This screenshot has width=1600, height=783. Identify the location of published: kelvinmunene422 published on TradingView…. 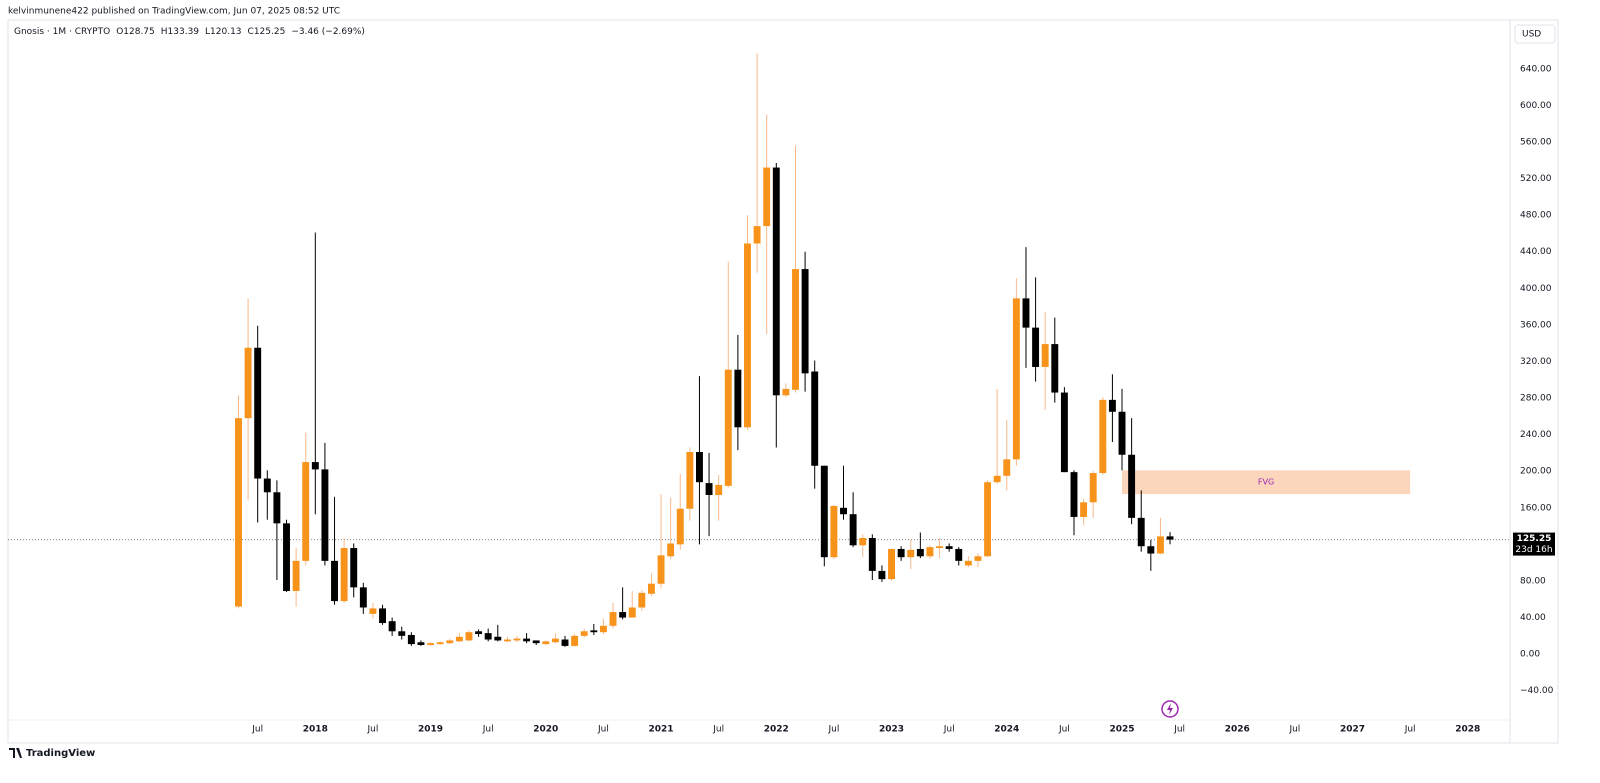
(174, 12).